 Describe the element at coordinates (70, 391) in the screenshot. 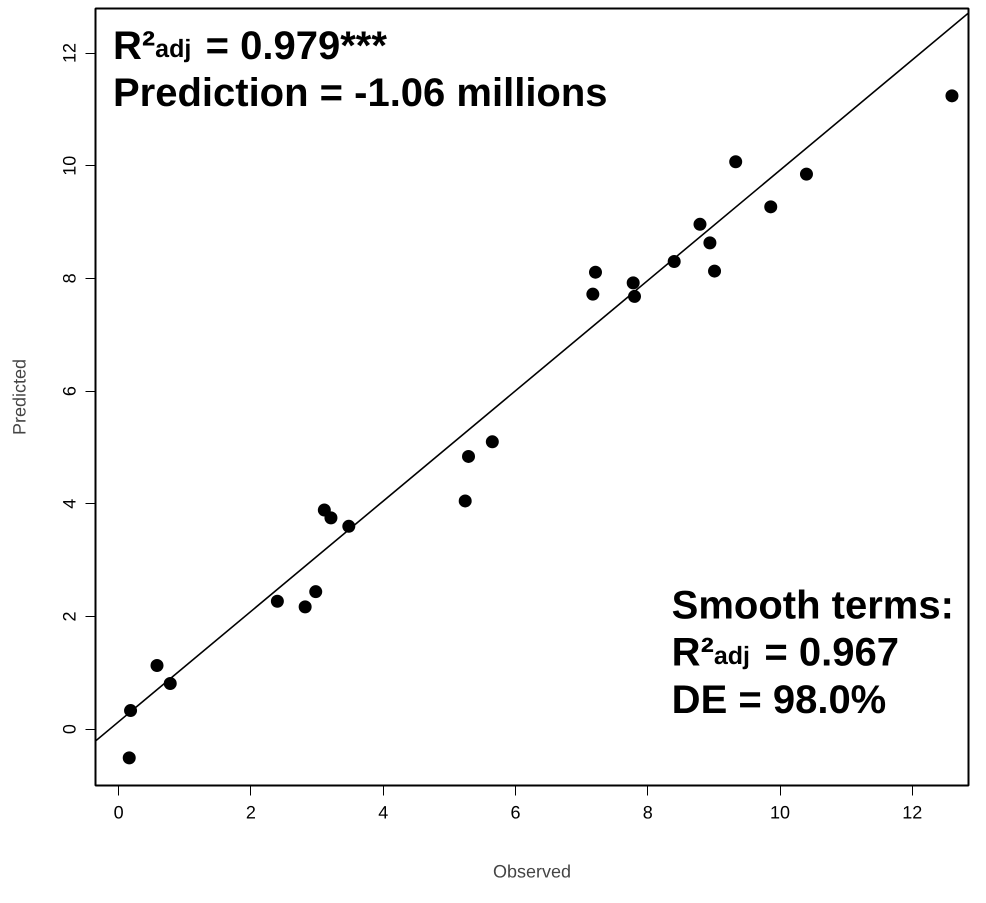

I see `y-tick-label: 6` at that location.